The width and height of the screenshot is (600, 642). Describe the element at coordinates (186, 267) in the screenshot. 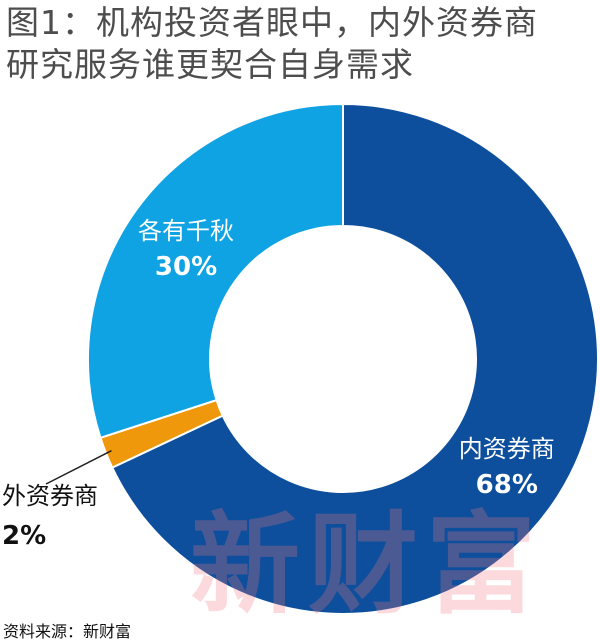

I see `slice-3-value-label: 30%` at that location.